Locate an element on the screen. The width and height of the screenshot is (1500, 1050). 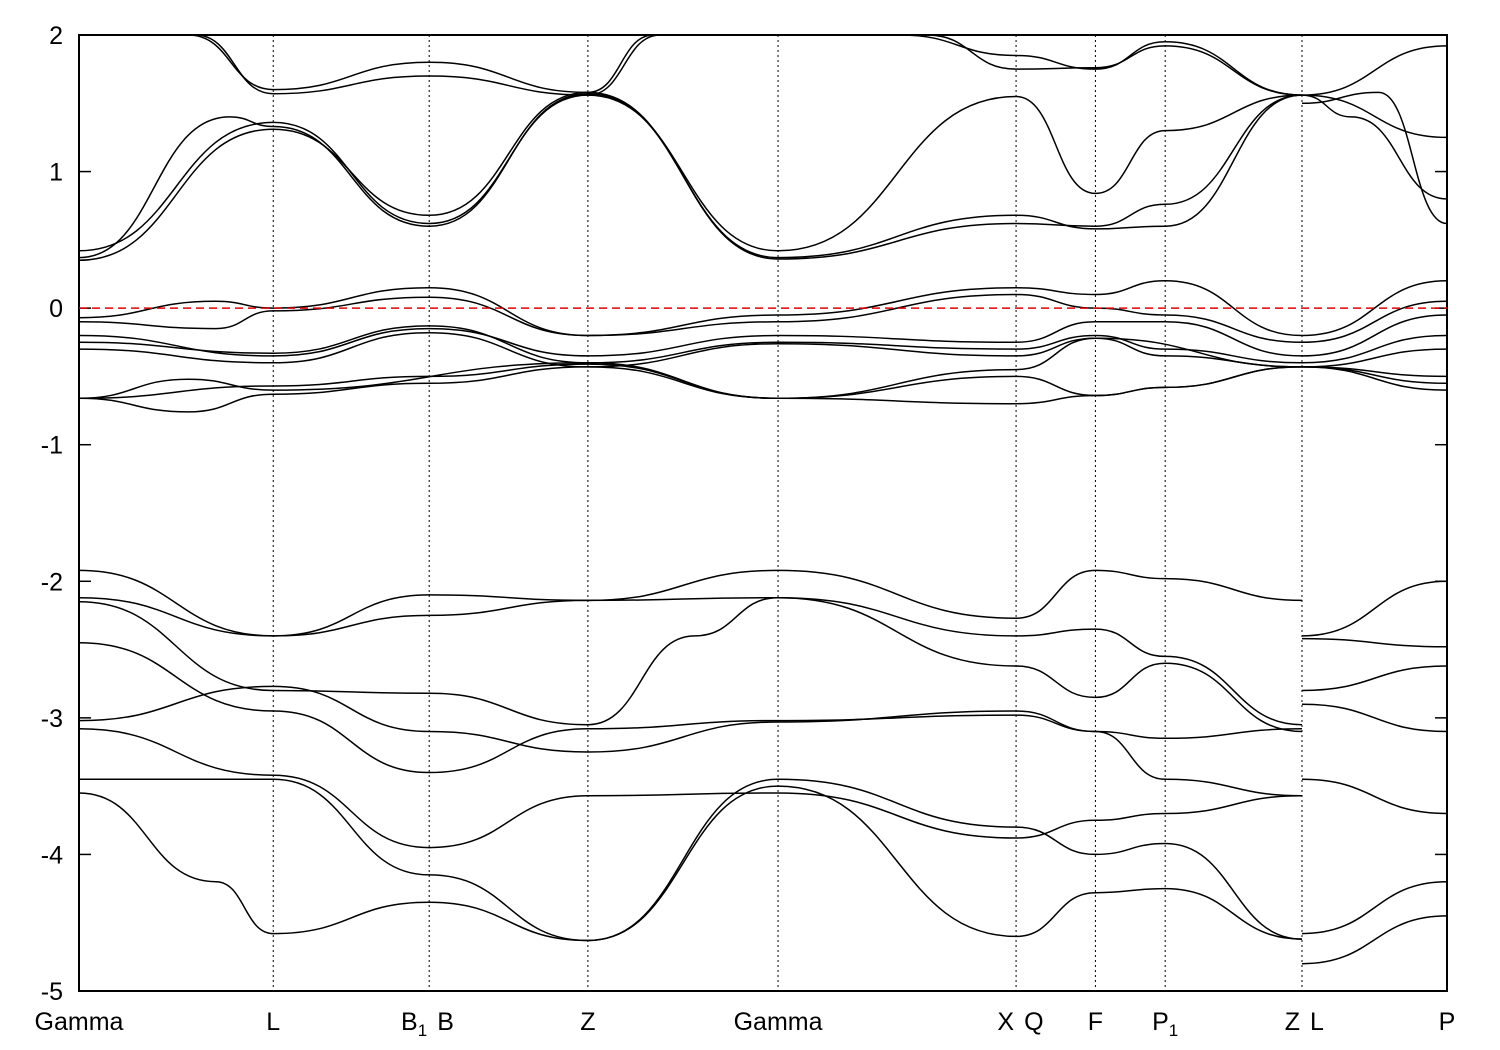
x-axis-label: P1 is located at coordinates (1165, 1024).